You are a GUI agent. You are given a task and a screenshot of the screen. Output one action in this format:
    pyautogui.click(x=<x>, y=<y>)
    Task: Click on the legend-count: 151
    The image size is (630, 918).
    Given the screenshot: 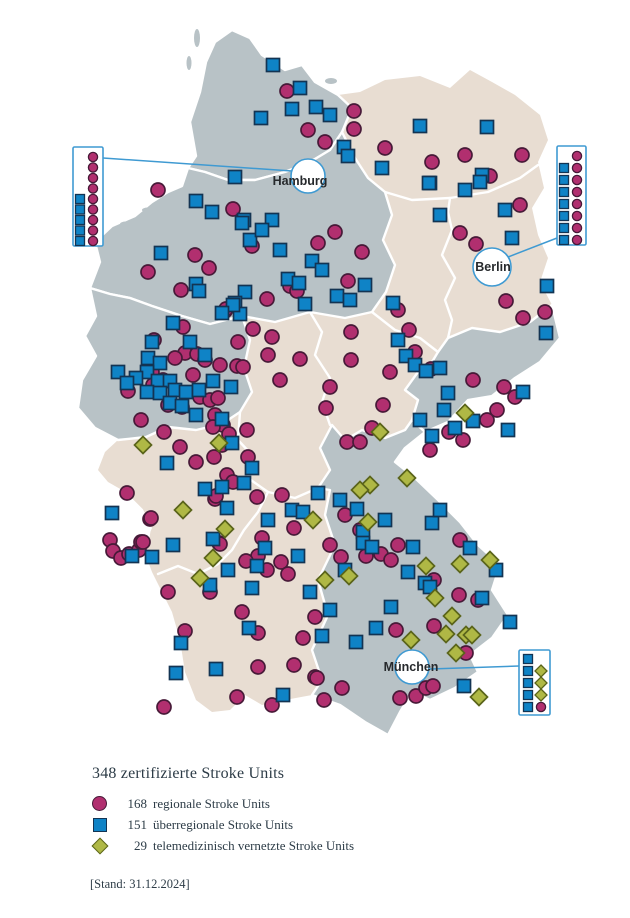 What is the action you would take?
    pyautogui.click(x=137, y=824)
    